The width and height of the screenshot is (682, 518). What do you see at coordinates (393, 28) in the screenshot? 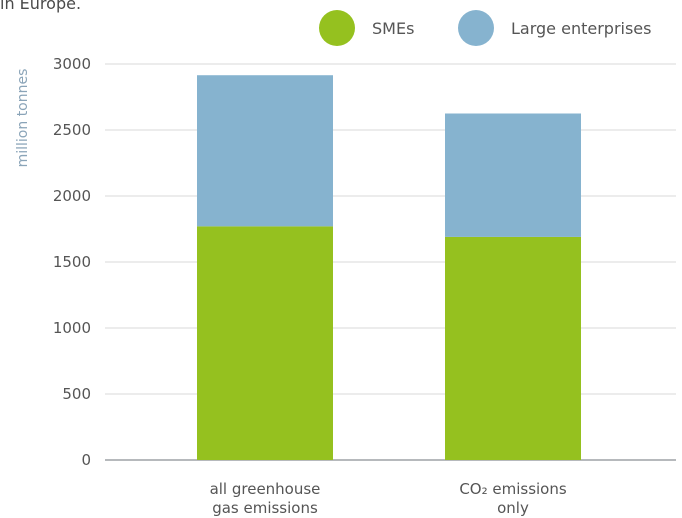
I see `legend-label: SMEs` at bounding box center [393, 28].